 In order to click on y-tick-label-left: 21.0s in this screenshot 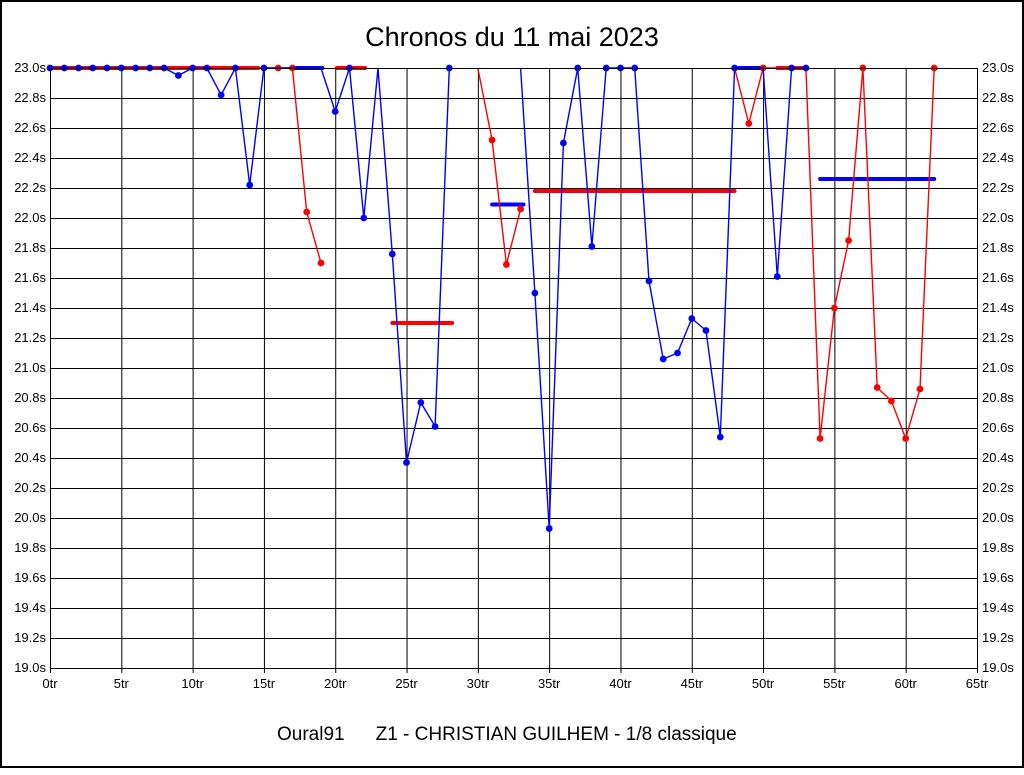, I will do `click(30, 367)`.